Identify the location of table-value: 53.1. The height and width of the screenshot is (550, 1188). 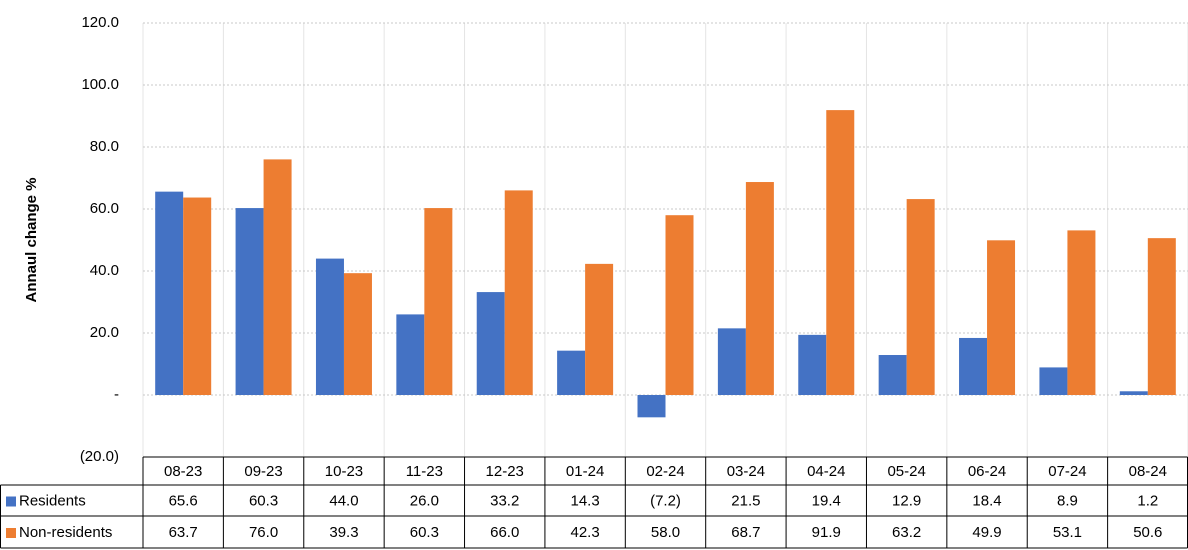
(1067, 532).